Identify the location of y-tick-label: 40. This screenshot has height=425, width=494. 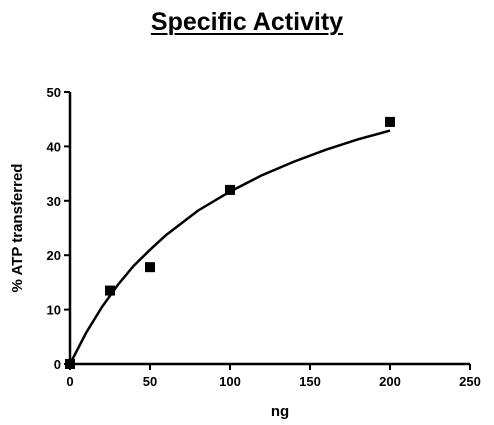
(54, 146).